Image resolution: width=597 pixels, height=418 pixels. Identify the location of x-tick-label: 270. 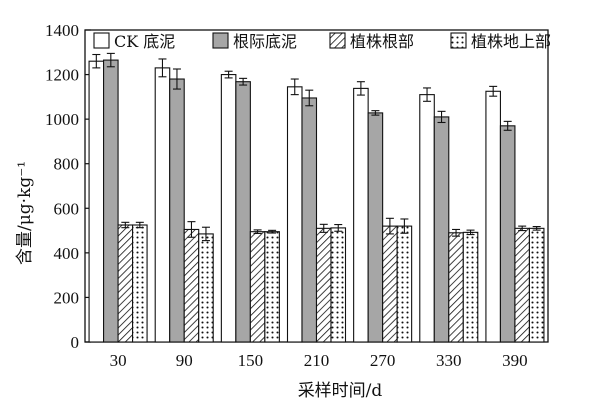
(383, 360).